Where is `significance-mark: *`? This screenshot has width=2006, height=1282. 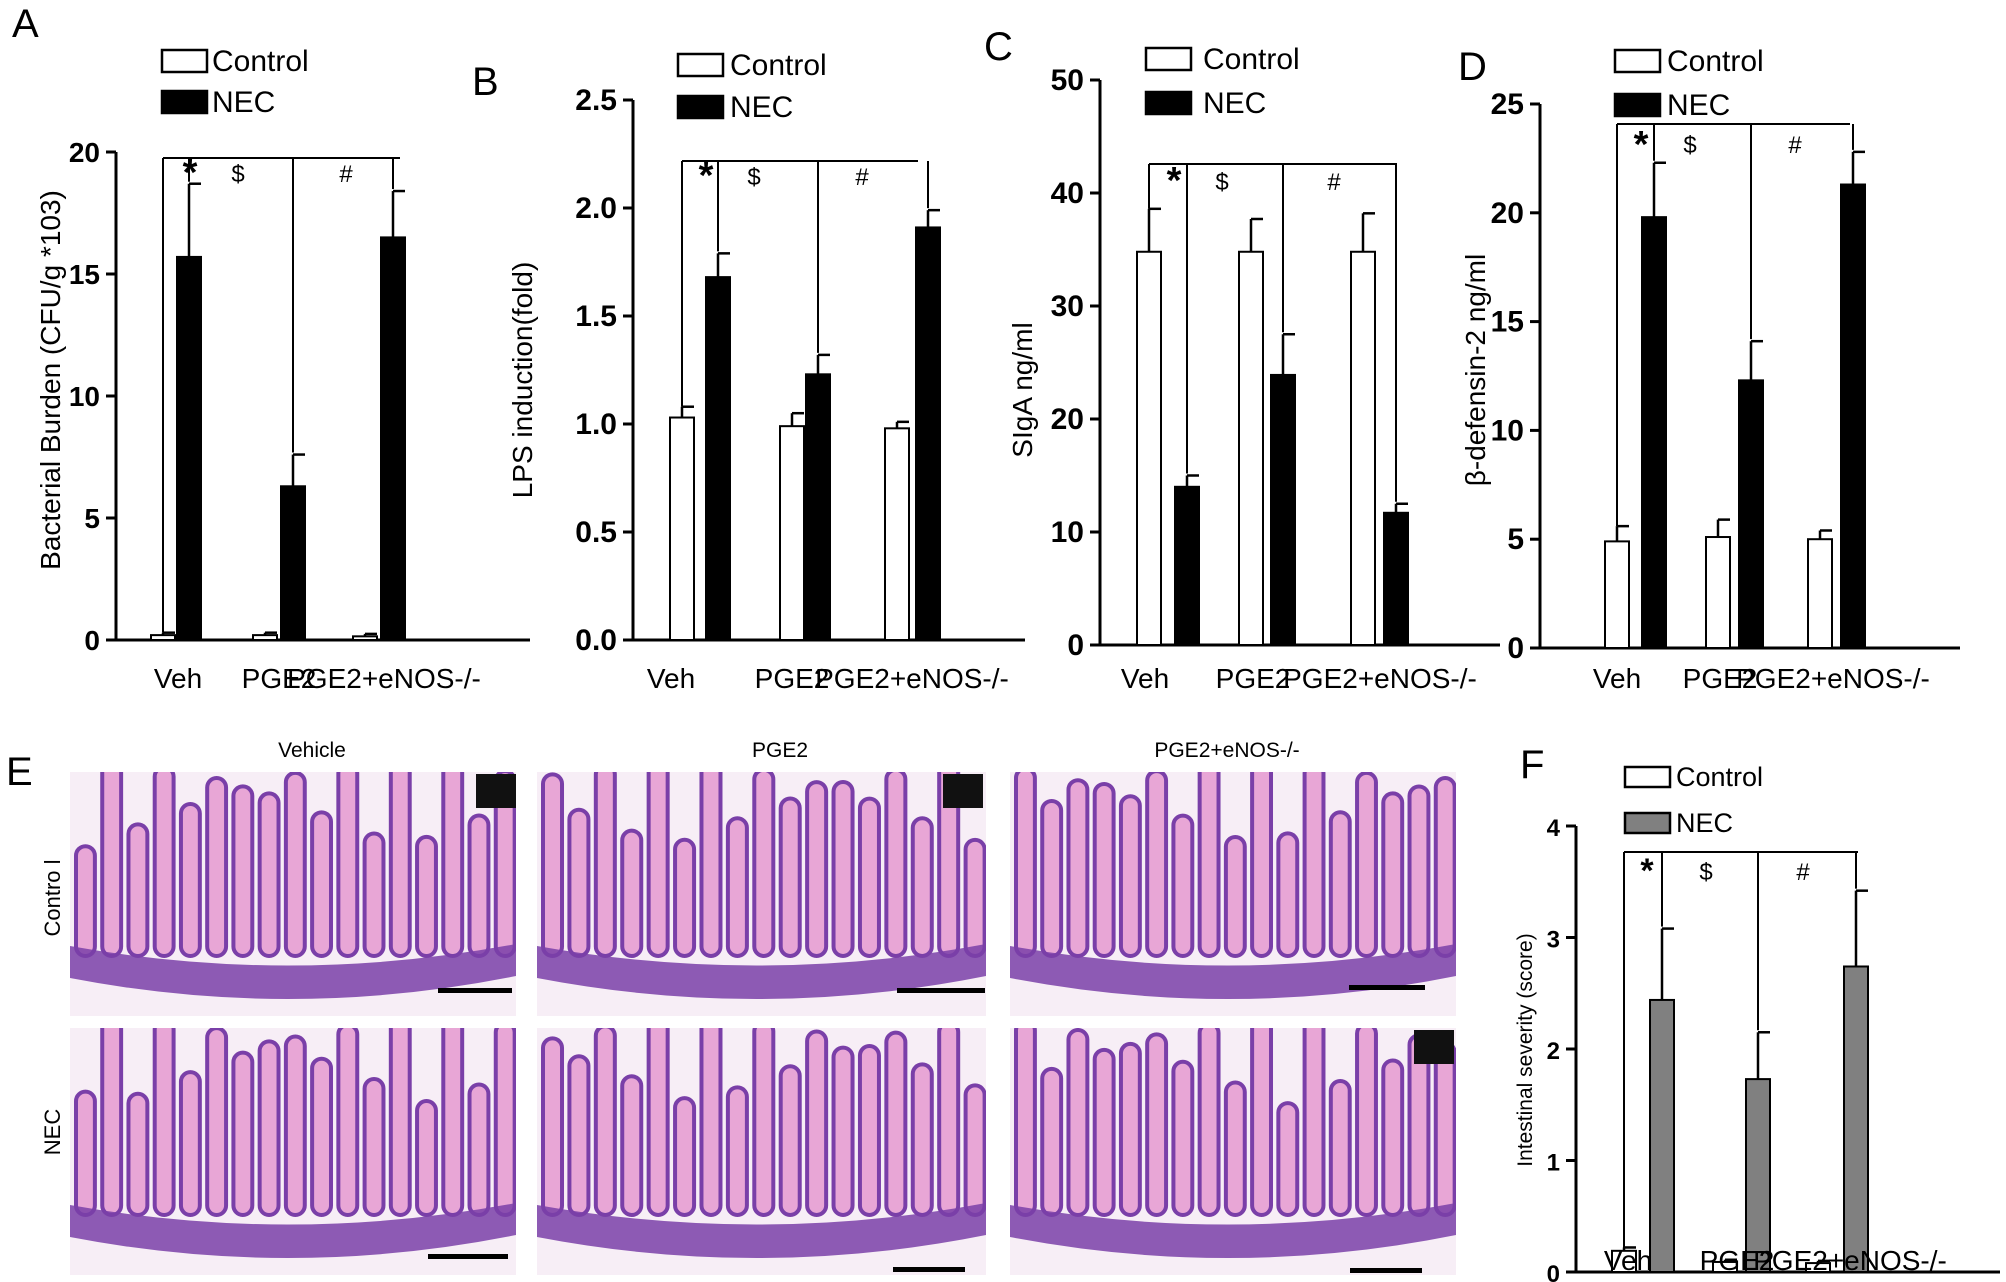
significance-mark: * is located at coordinates (1641, 145).